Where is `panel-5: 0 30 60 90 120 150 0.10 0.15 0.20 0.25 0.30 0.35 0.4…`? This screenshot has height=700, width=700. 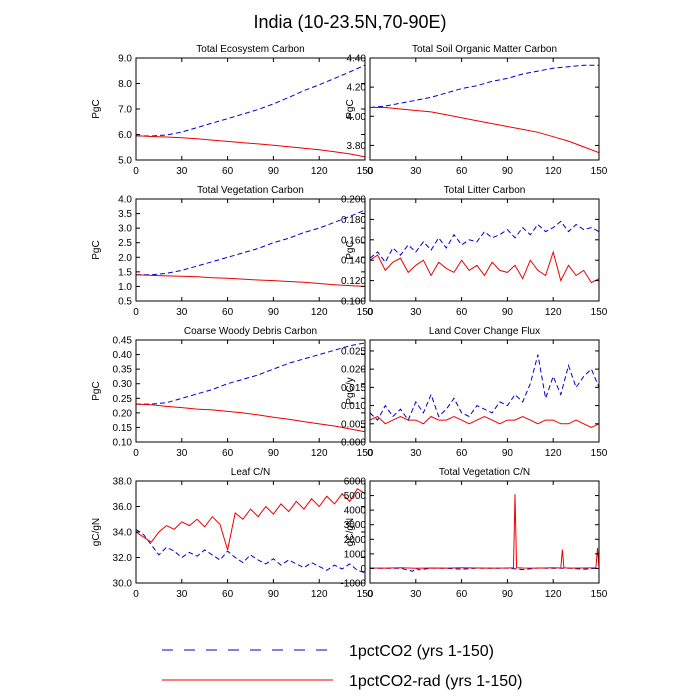
panel-5: 0 30 60 90 120 150 0.10 0.15 0.20 0.25 0.30 0.35 0.4… is located at coordinates (232, 392).